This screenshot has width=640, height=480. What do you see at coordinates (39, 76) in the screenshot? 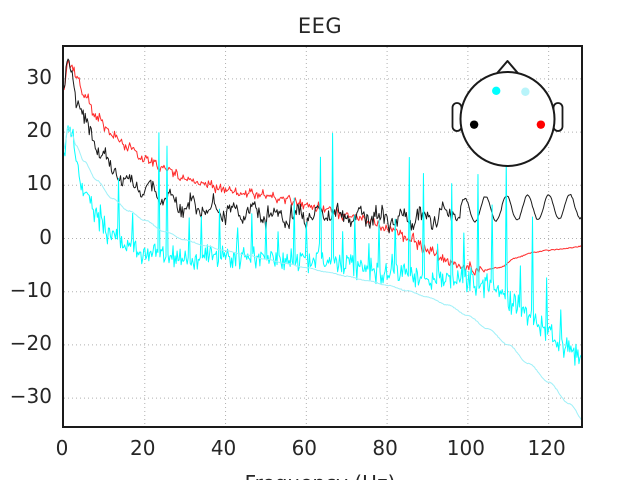
I see `y-tick-label: 30` at bounding box center [39, 76].